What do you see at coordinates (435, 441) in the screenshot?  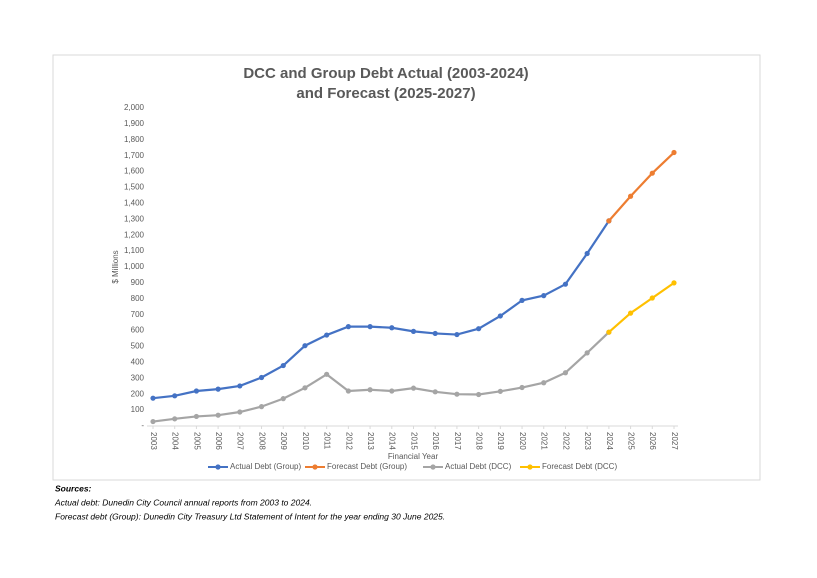 I see `x-tick-label: 2016` at bounding box center [435, 441].